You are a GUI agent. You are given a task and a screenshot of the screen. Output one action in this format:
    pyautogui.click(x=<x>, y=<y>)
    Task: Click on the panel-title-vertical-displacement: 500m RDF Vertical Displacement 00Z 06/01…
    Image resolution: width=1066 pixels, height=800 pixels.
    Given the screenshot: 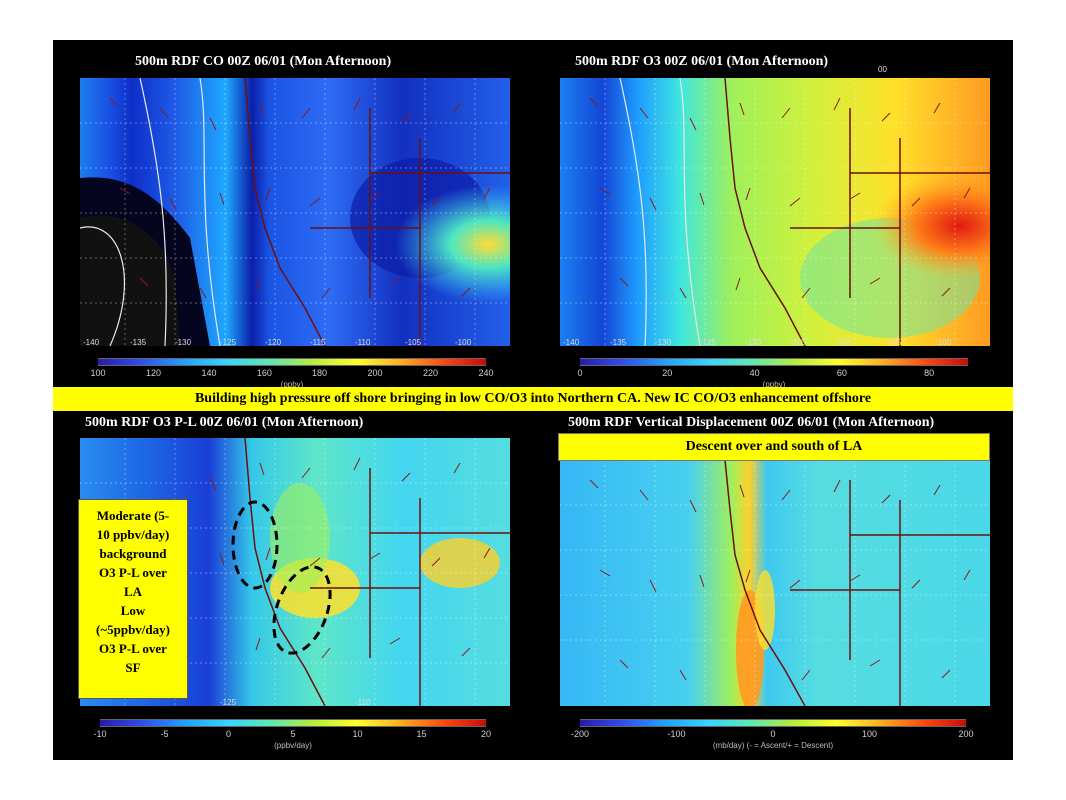 What is the action you would take?
    pyautogui.click(x=751, y=422)
    